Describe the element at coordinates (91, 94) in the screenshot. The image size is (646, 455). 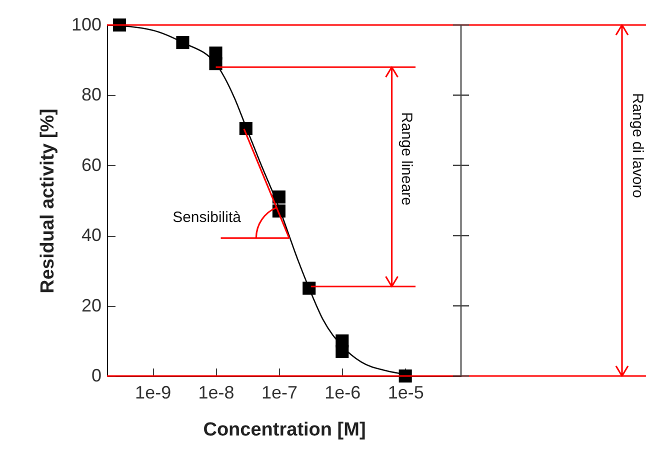
I see `y-tick-label: 80` at that location.